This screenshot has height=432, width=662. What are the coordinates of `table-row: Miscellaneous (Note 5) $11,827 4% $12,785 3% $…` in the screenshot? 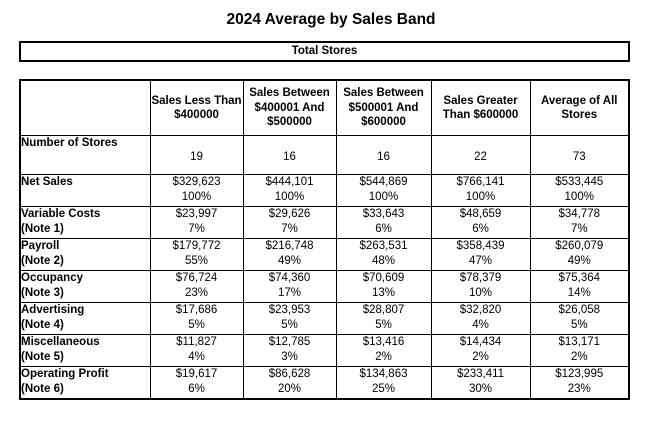 It's located at (324, 350).